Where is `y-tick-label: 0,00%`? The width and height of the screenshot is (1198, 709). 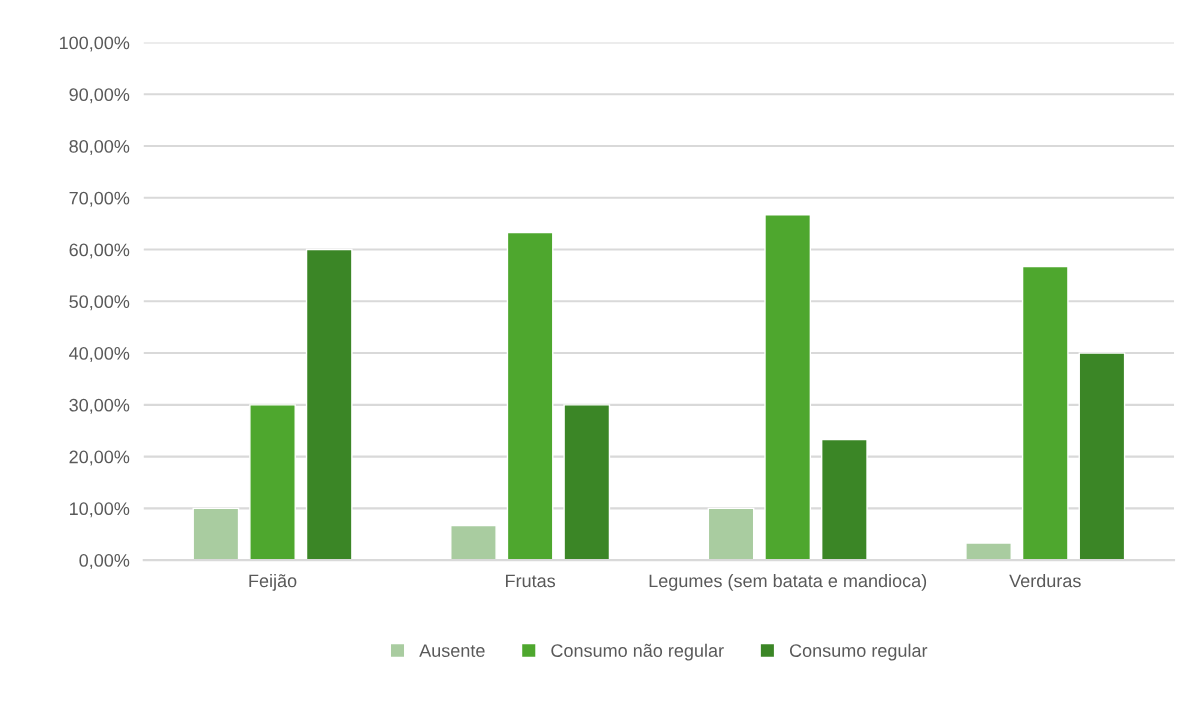 y-tick-label: 0,00% is located at coordinates (104, 561).